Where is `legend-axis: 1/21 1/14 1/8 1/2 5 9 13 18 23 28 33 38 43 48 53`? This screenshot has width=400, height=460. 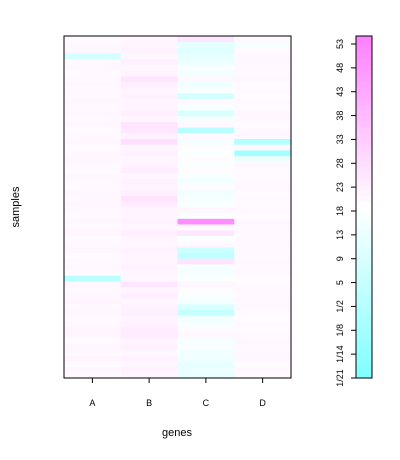 legend-axis: 1/21 1/14 1/8 1/2 5 9 13 18 23 28 33 38 43 48 53 is located at coordinates (345, 213).